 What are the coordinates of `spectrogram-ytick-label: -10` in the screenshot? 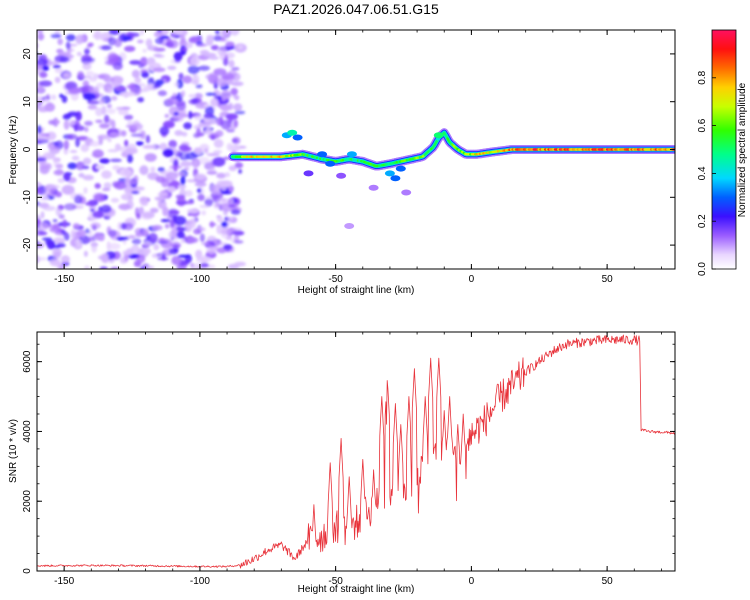 It's located at (27, 197).